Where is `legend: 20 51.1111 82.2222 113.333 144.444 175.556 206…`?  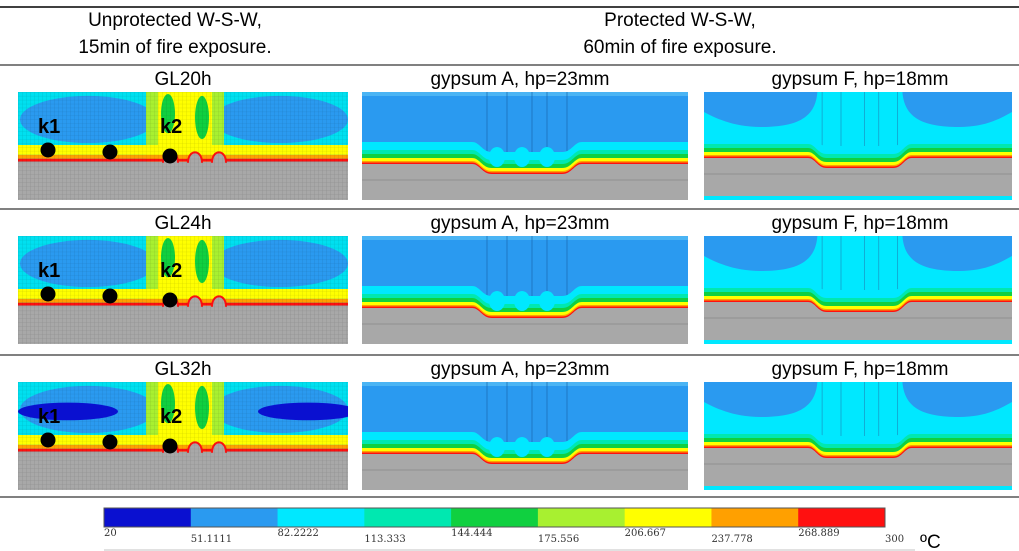
legend: 20 51.1111 82.2222 113.333 144.444 175.556 206… is located at coordinates (522, 529).